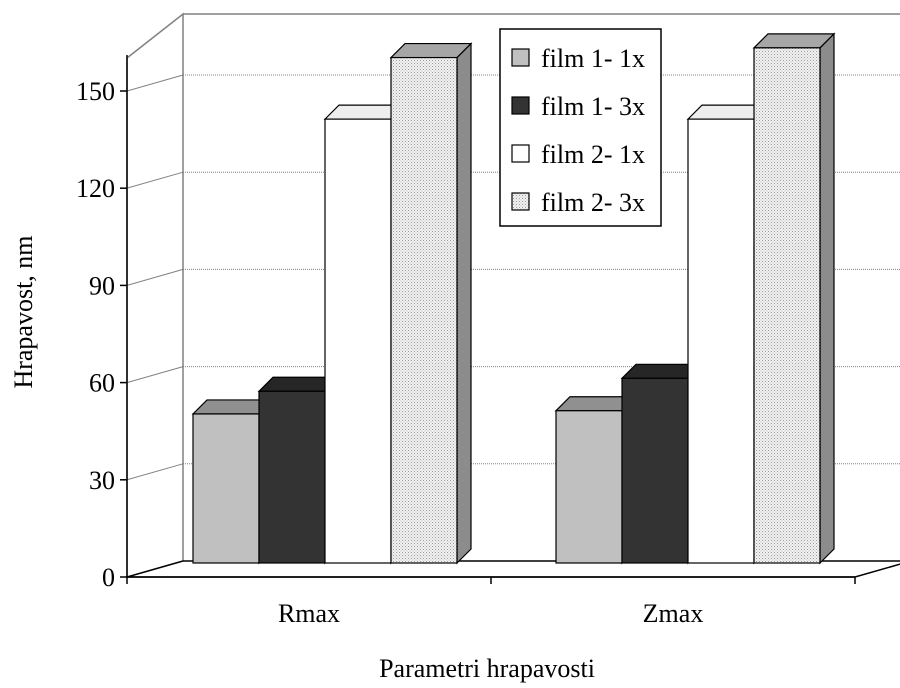 This screenshot has width=900, height=688. I want to click on y-axis-ticks: 0 30 60 90 120 150, so click(101, 334).